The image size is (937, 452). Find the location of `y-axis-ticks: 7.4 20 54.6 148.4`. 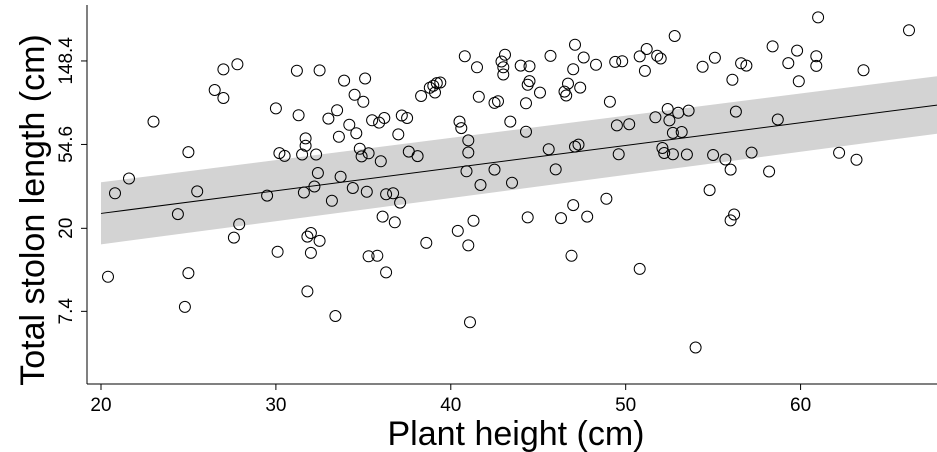

y-axis-ticks: 7.4 20 54.6 148.4 is located at coordinates (71, 181).